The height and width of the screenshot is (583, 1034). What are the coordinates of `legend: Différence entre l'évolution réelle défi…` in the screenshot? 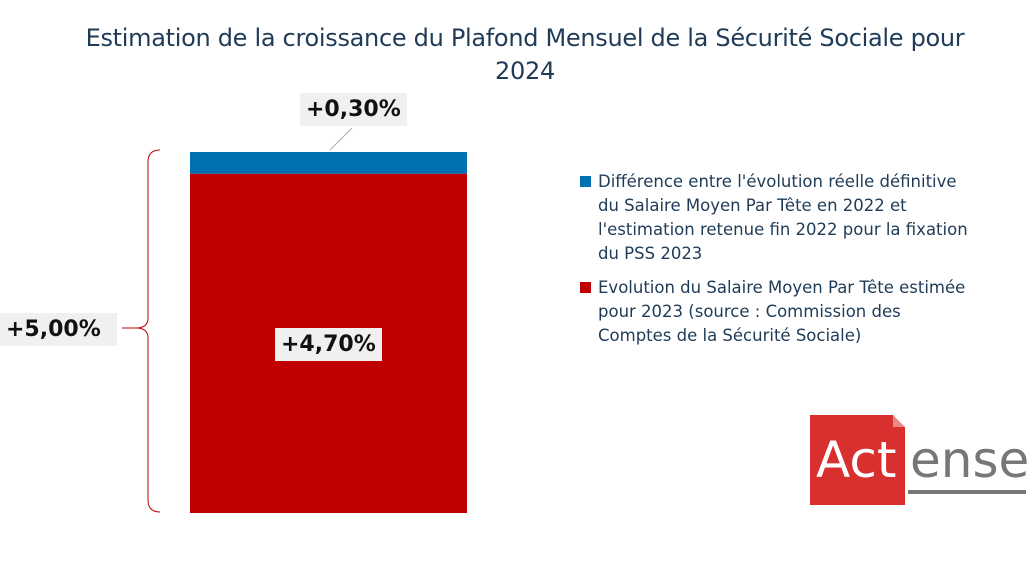 It's located at (775, 264).